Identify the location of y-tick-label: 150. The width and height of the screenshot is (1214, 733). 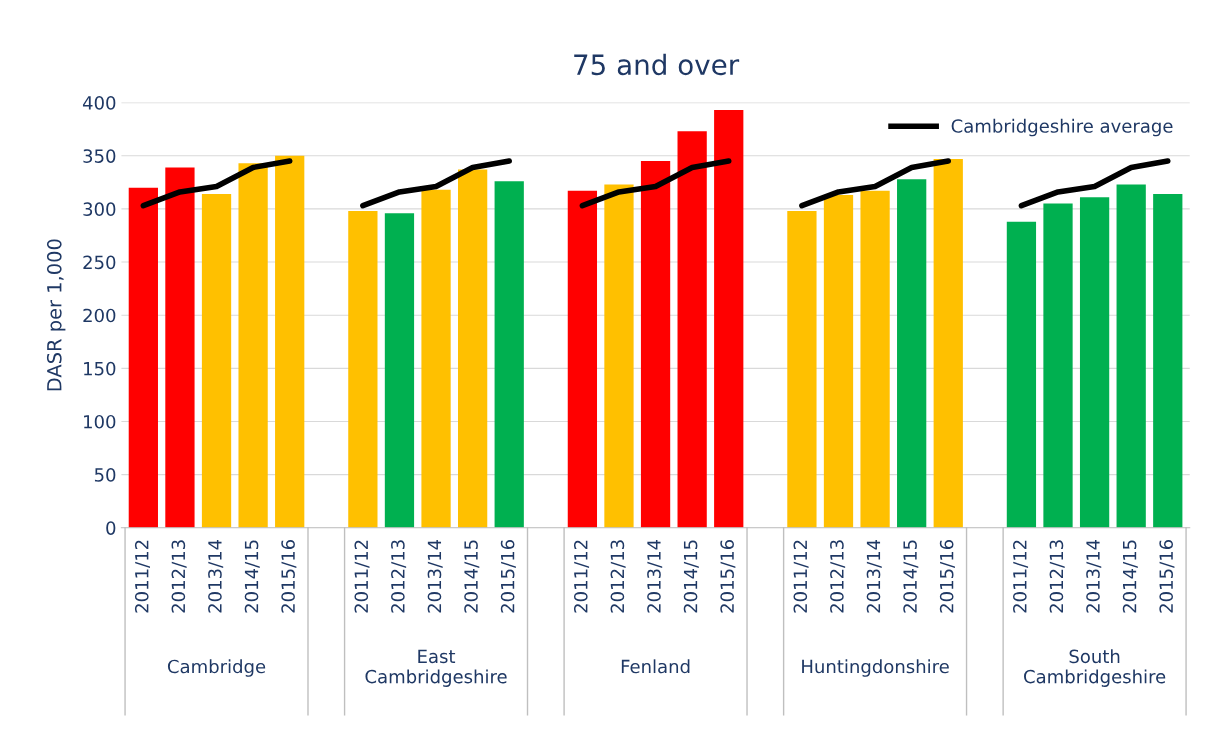
(100, 368).